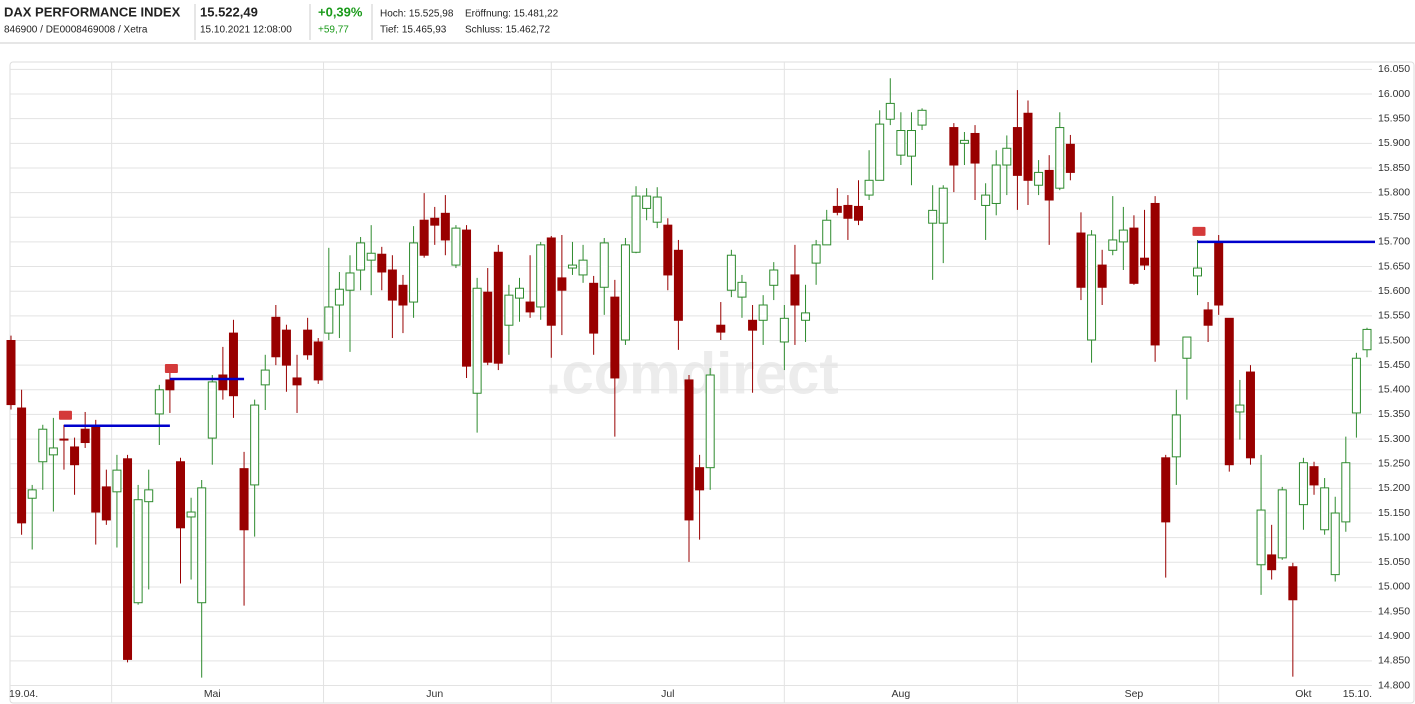 This screenshot has height=704, width=1415. I want to click on y-tick-label: 14.850, so click(1394, 661).